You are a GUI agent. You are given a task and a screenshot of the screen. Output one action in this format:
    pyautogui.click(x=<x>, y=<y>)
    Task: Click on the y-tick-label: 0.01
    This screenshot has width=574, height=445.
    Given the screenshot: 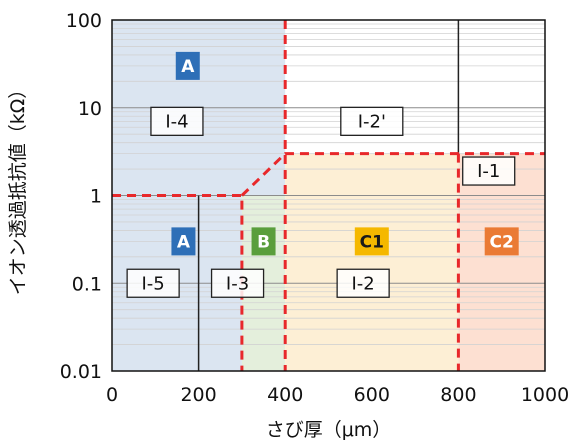 What is the action you would take?
    pyautogui.click(x=81, y=372)
    